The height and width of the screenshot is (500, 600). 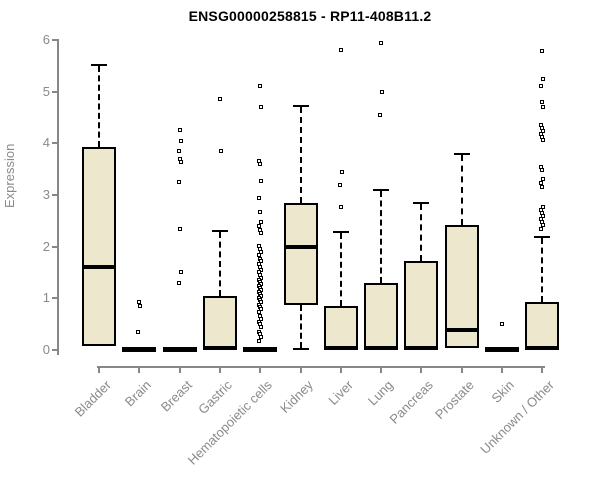 What do you see at coordinates (300, 105) in the screenshot?
I see `whisker-cap-upper-kidney` at bounding box center [300, 105].